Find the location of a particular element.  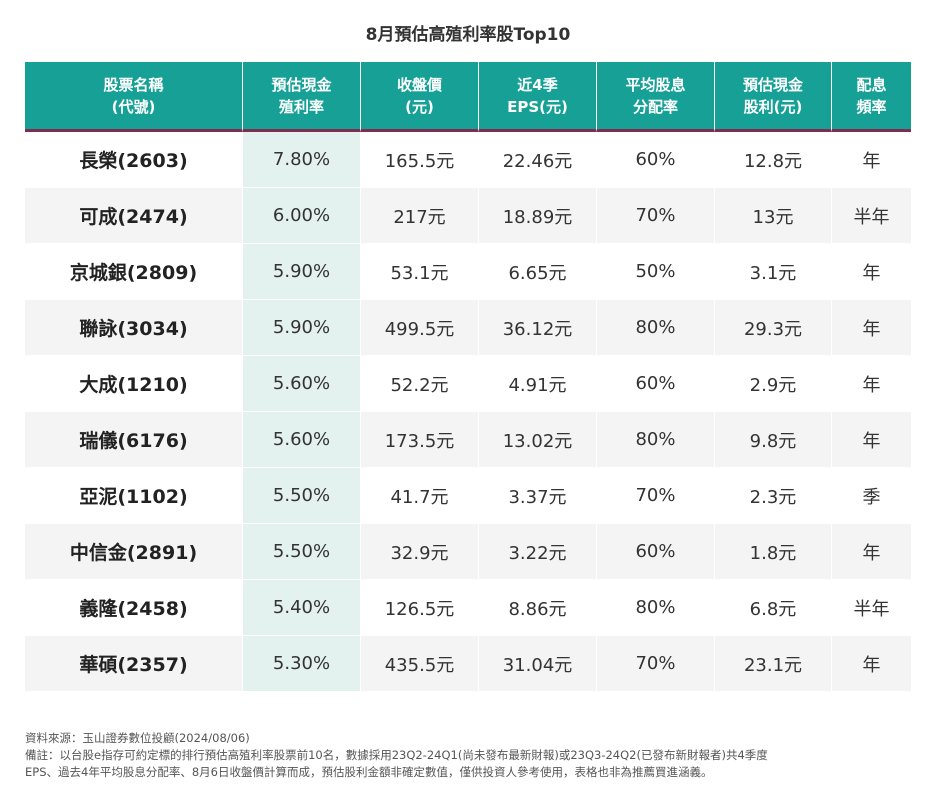

cell-eps: 3.37元 is located at coordinates (537, 496).